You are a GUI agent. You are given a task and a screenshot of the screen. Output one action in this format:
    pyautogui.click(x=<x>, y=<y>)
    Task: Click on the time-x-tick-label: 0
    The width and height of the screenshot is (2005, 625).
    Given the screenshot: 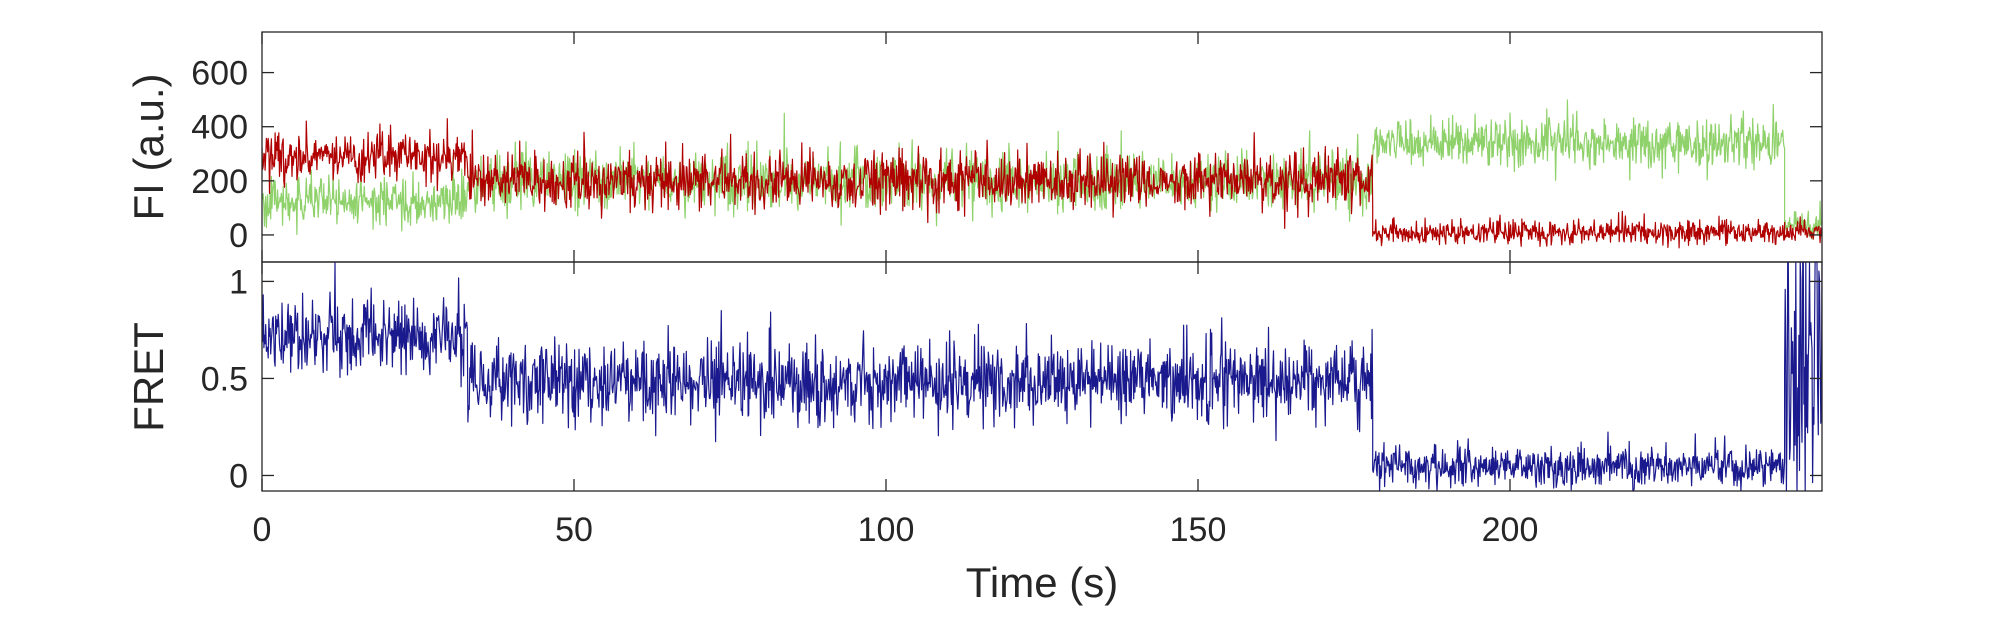 What is the action you would take?
    pyautogui.click(x=262, y=530)
    